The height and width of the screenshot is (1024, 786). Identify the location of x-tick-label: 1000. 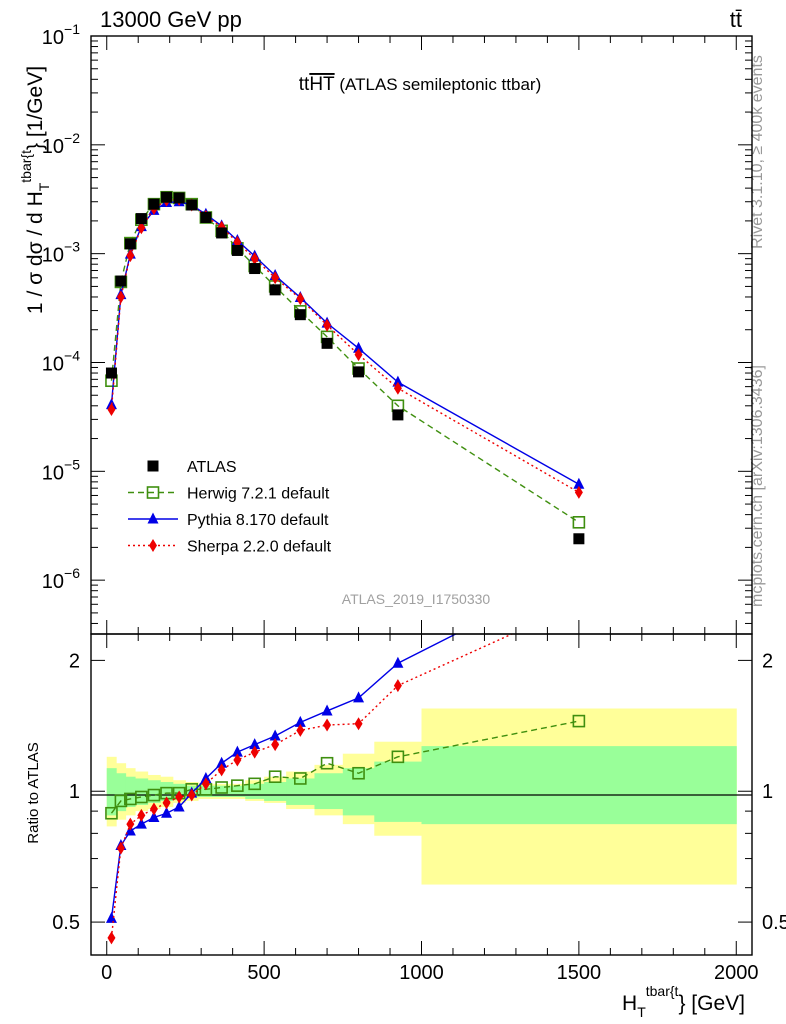
(421, 973).